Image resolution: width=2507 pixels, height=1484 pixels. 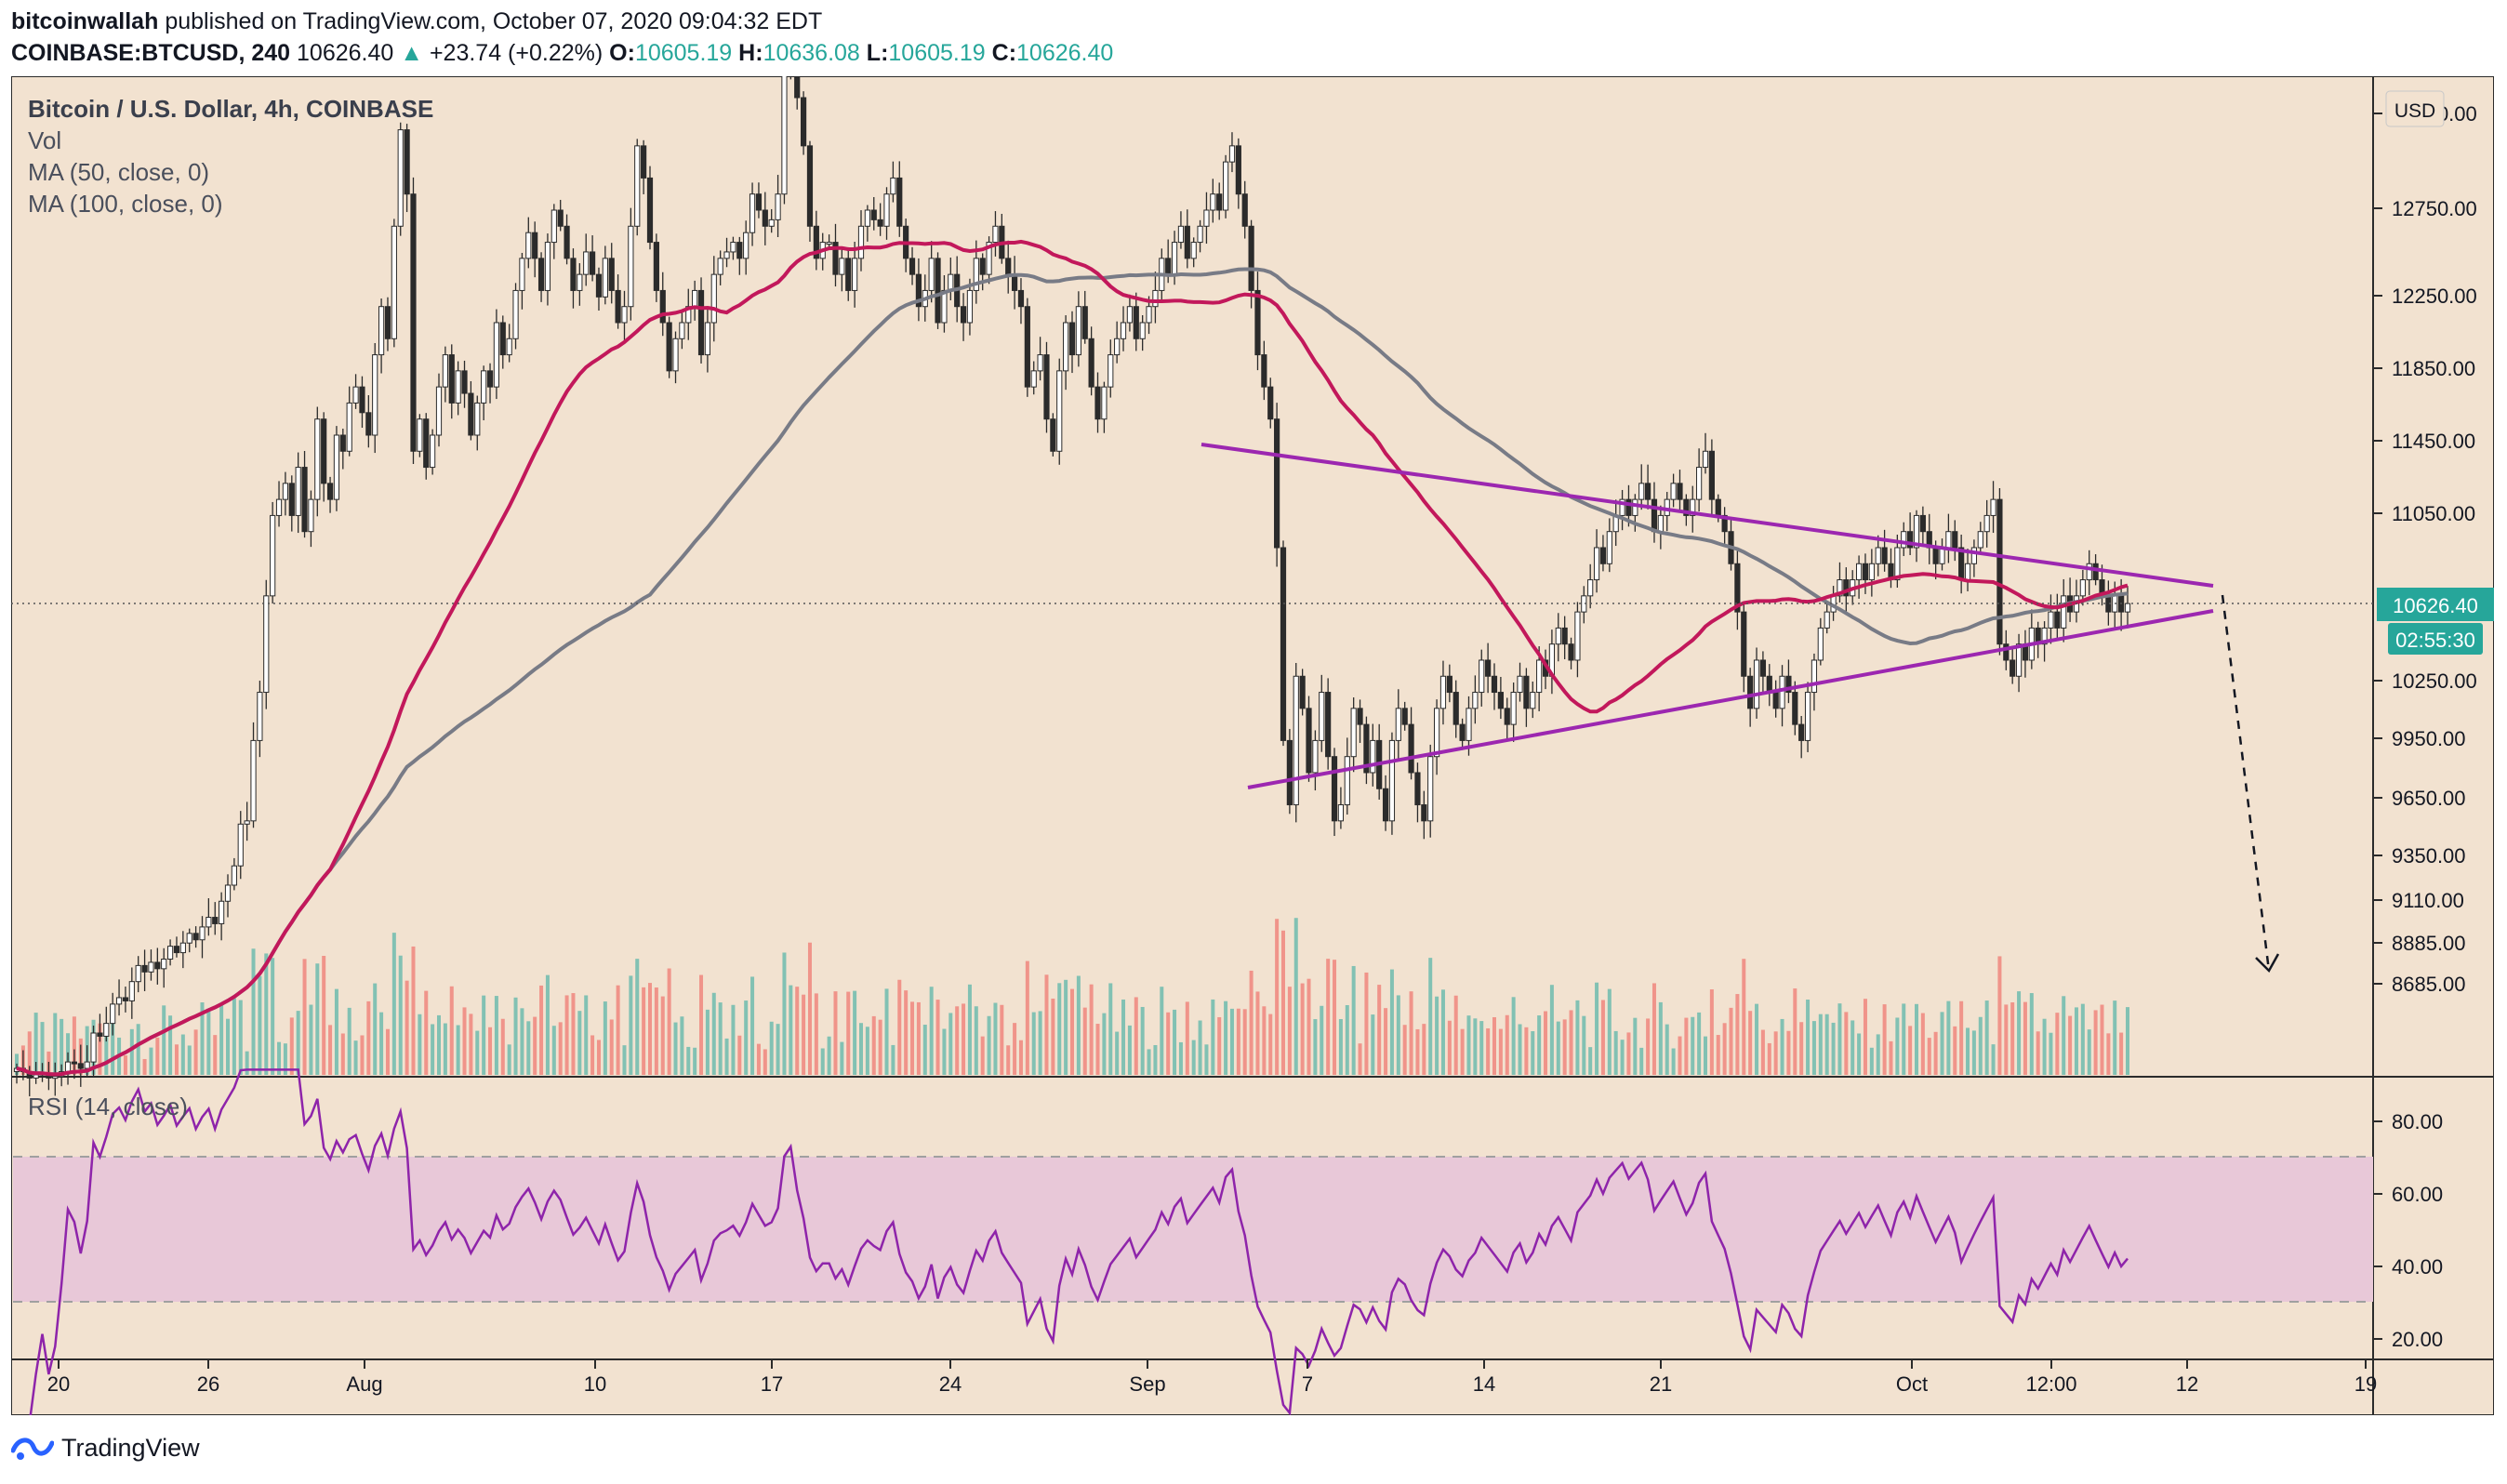 I want to click on price-badge-label: 10626.40, so click(x=2435, y=605).